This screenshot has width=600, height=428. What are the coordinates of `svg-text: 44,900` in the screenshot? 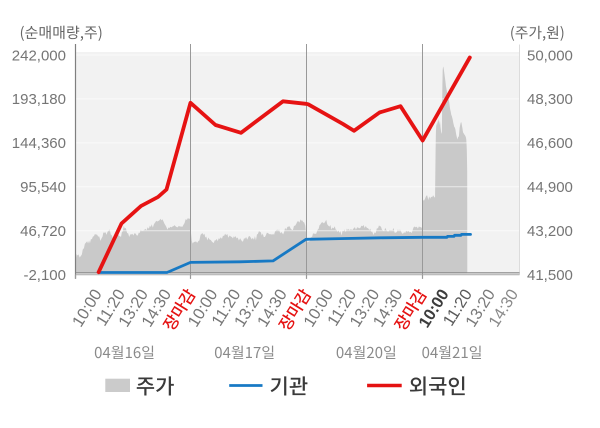 It's located at (550, 187).